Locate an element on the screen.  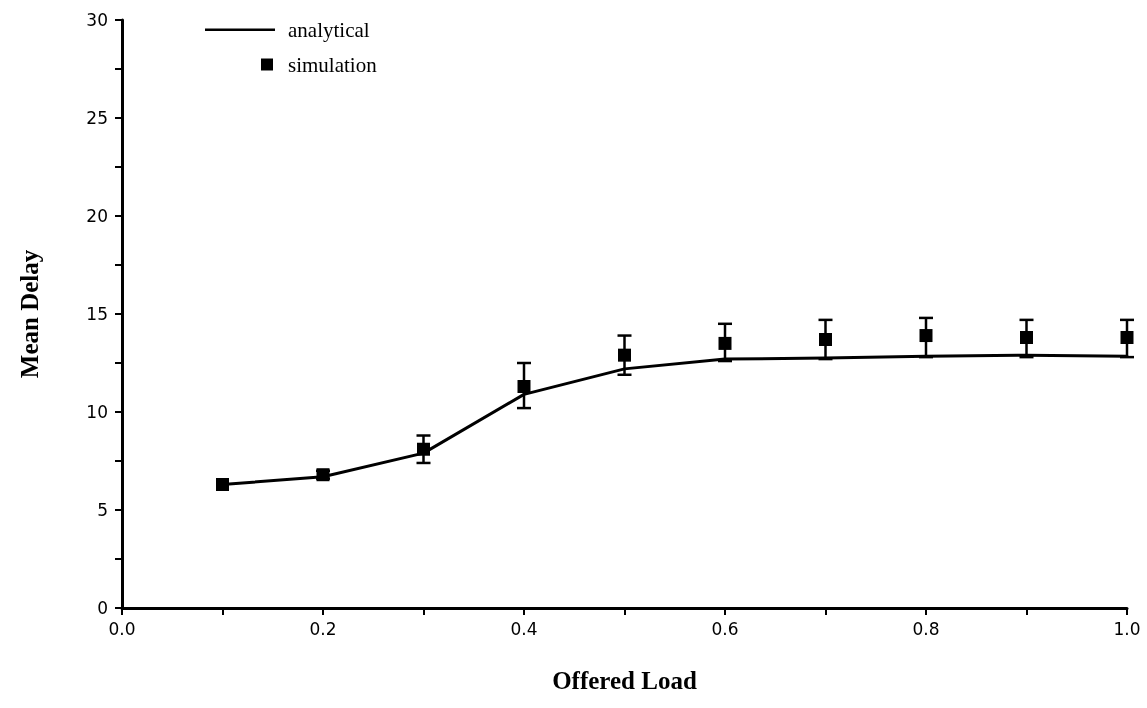
x-tick-label: 0.6 is located at coordinates (725, 628).